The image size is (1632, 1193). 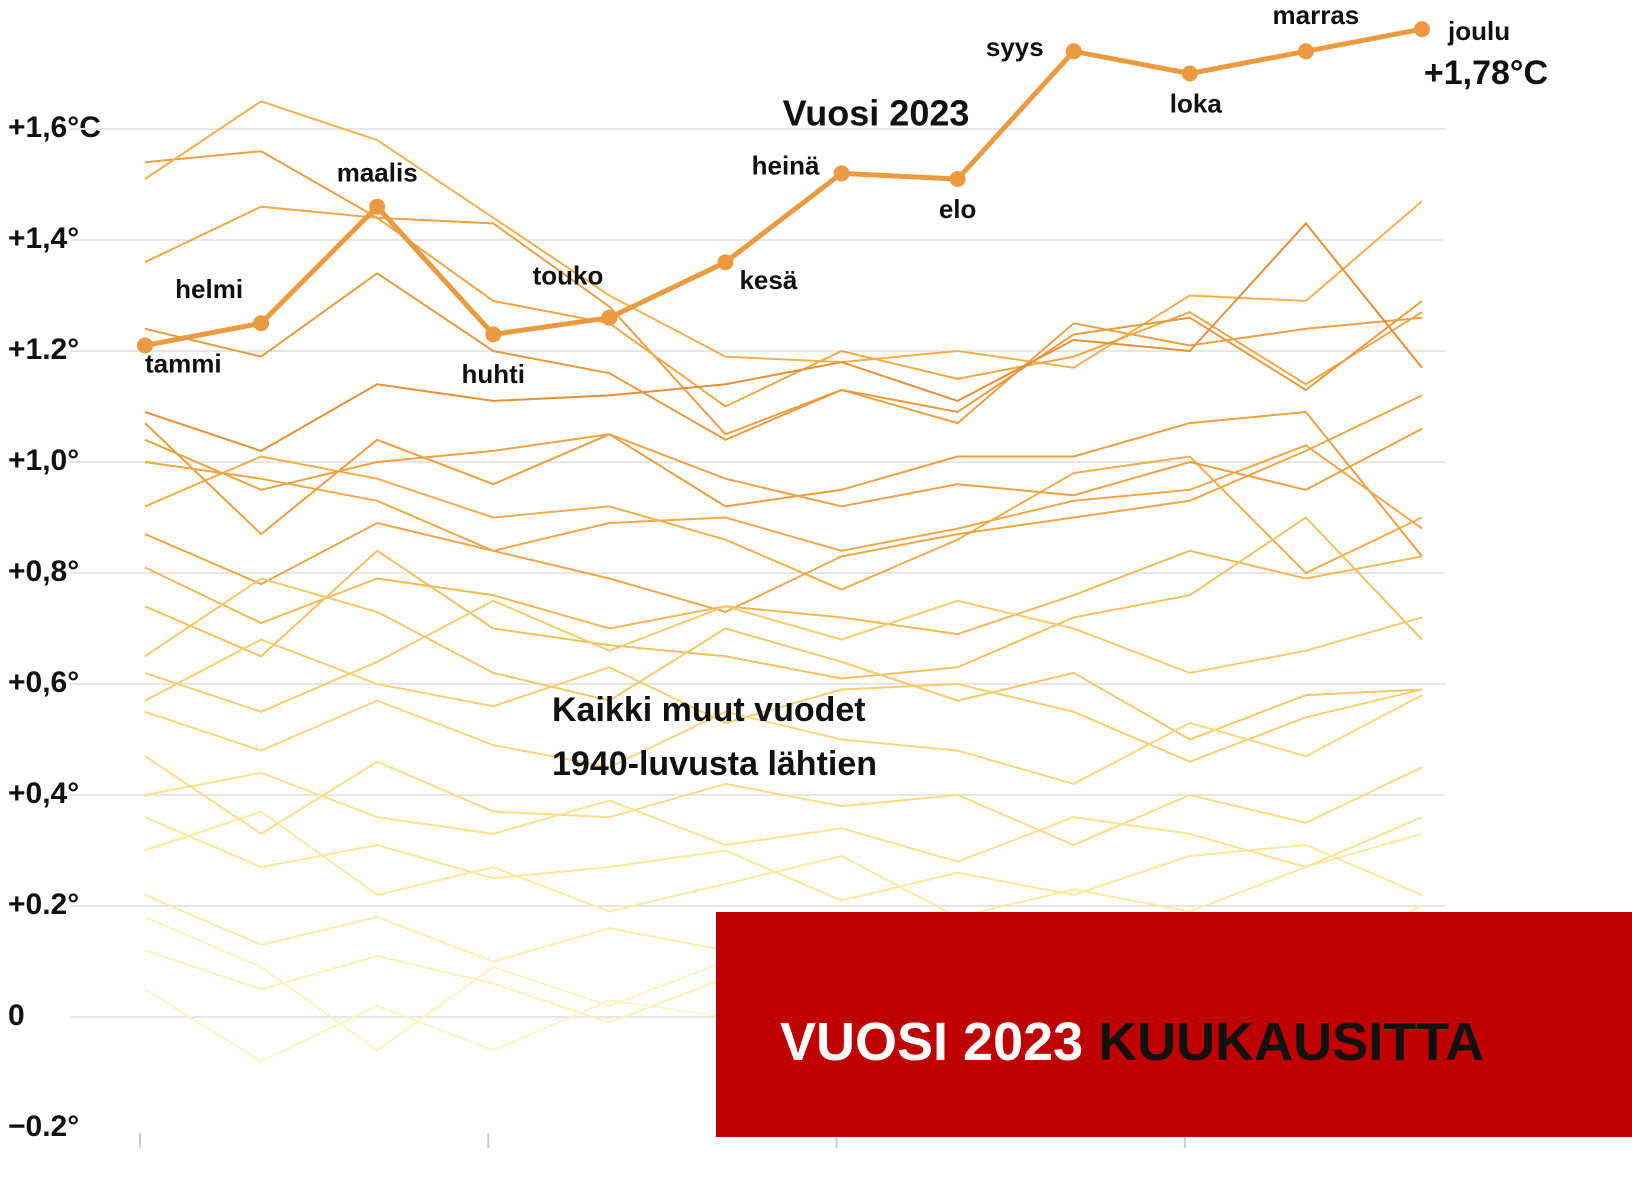 What do you see at coordinates (709, 710) in the screenshot?
I see `annotation: Kaikki muut vuodet` at bounding box center [709, 710].